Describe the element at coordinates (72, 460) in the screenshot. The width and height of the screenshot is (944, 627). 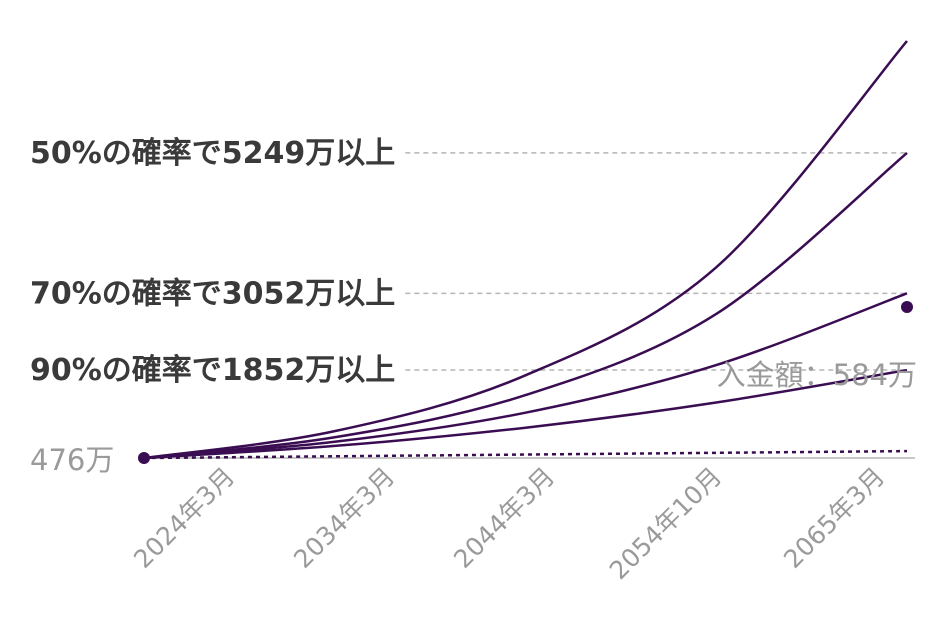
I see `start-value-label: 476万` at that location.